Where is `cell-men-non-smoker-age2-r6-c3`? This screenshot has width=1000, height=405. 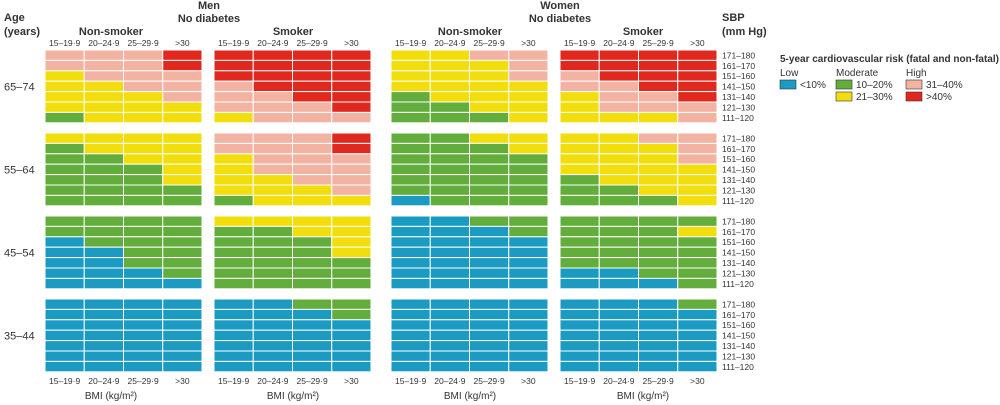
cell-men-non-smoker-age2-r6-c3 is located at coordinates (182, 283).